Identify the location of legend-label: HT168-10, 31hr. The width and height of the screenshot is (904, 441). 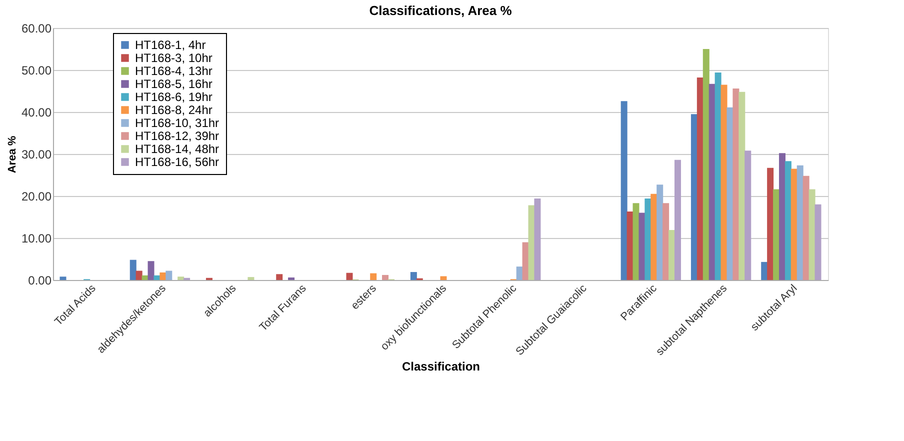
(177, 123).